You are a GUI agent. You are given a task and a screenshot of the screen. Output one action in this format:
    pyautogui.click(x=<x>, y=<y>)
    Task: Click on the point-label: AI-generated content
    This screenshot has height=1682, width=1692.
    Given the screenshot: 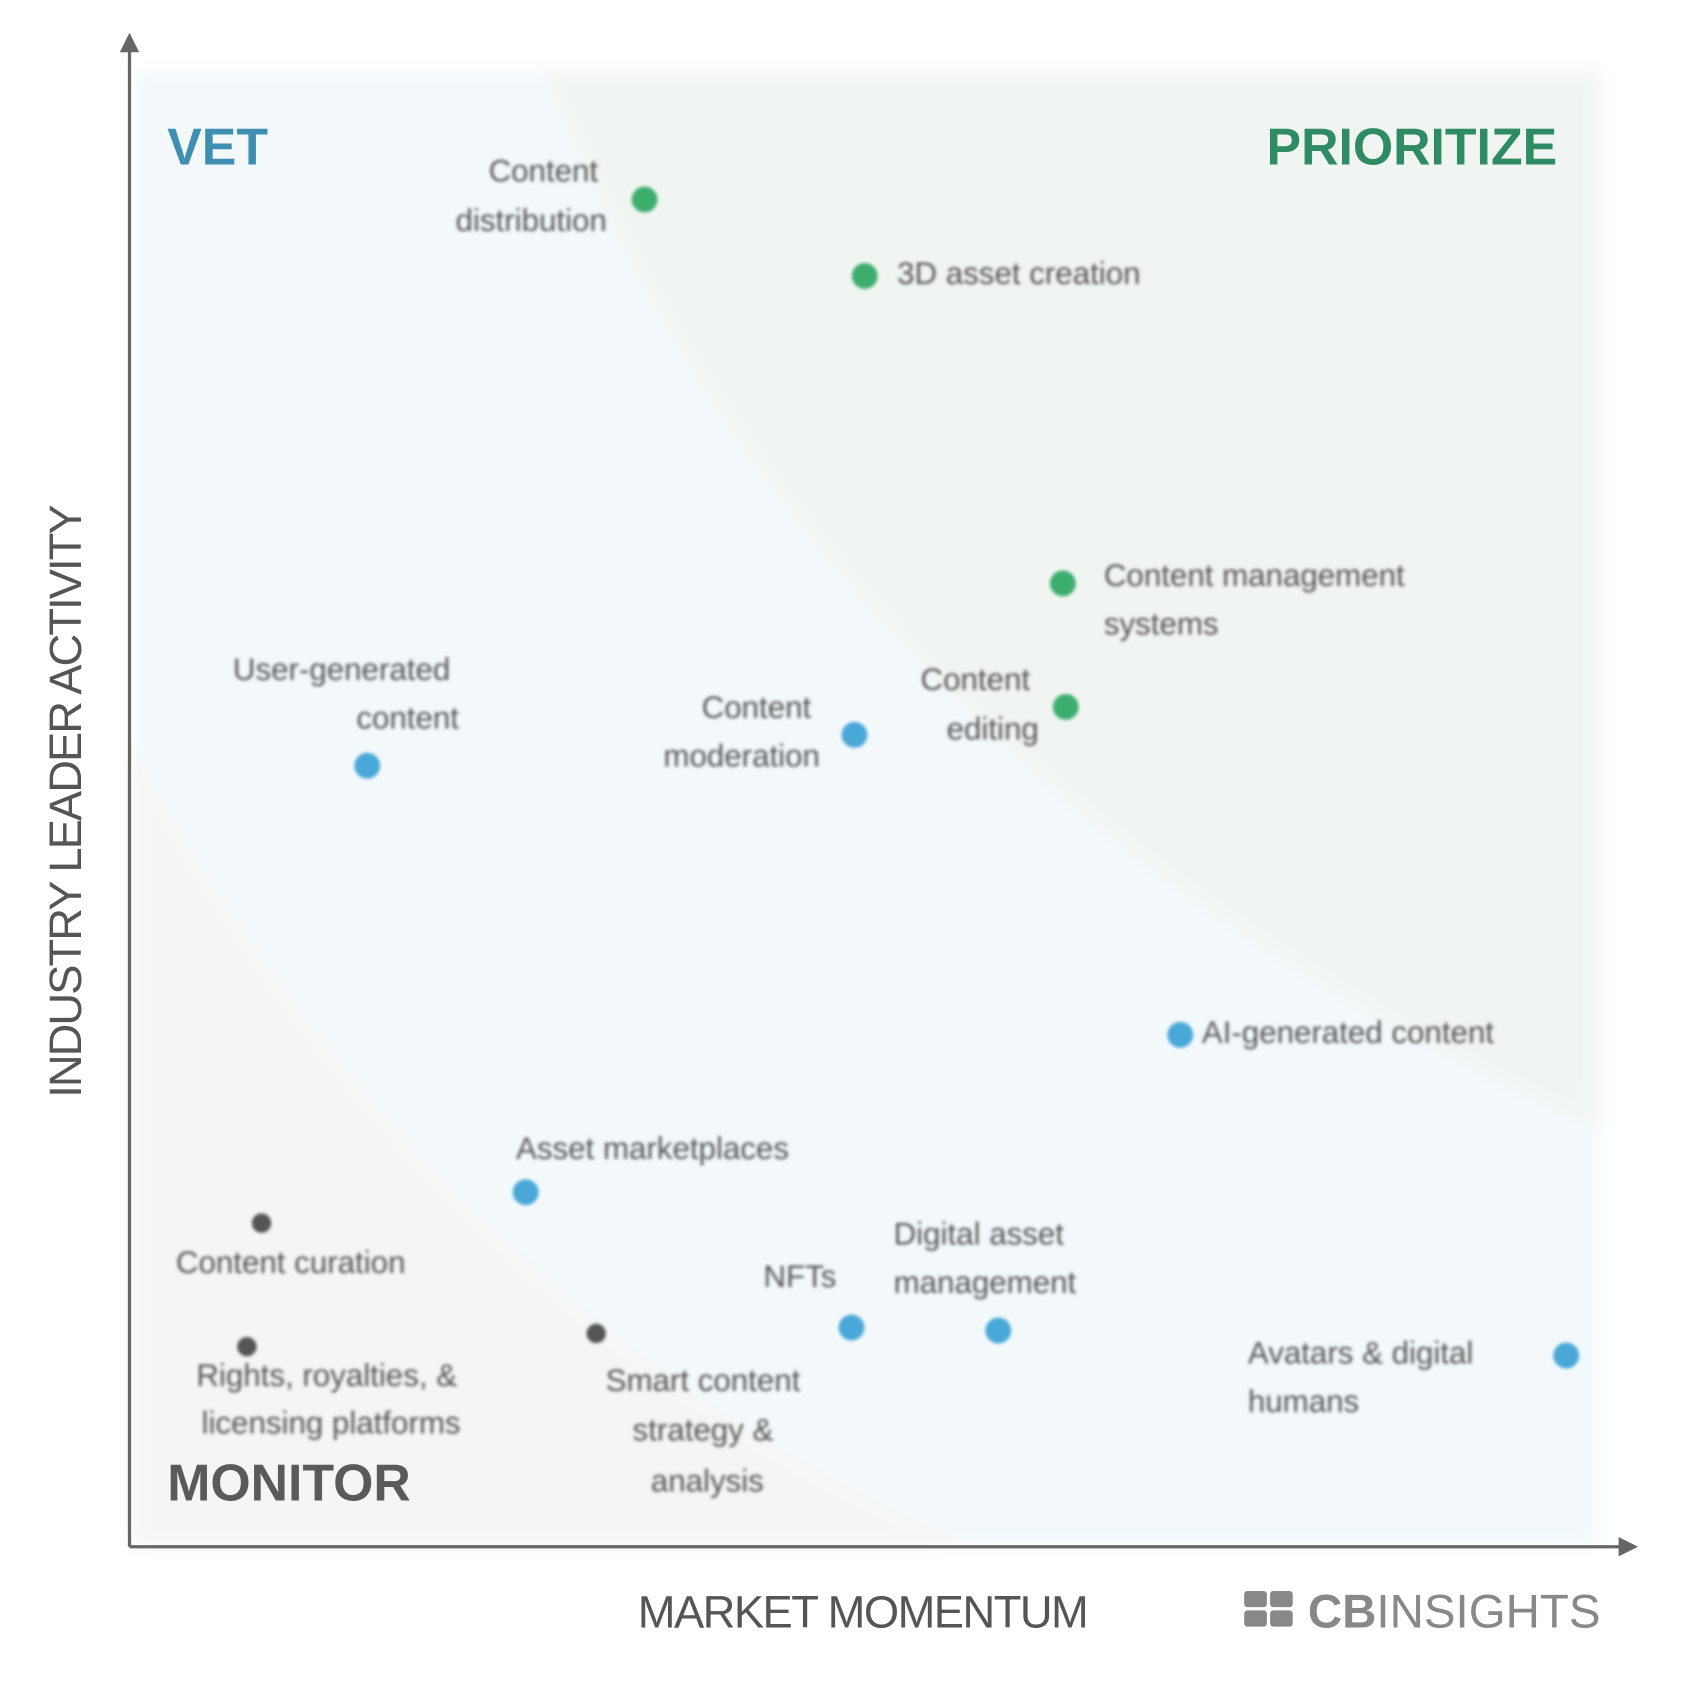 What is the action you would take?
    pyautogui.click(x=1348, y=1032)
    